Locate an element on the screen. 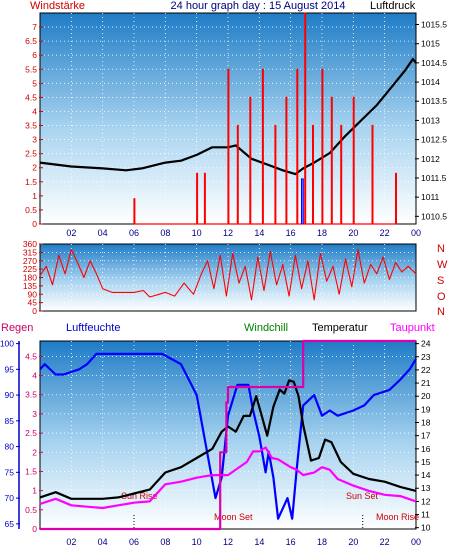 This screenshot has width=470, height=555. y-tick-label-rain: 4.5 is located at coordinates (31, 356).